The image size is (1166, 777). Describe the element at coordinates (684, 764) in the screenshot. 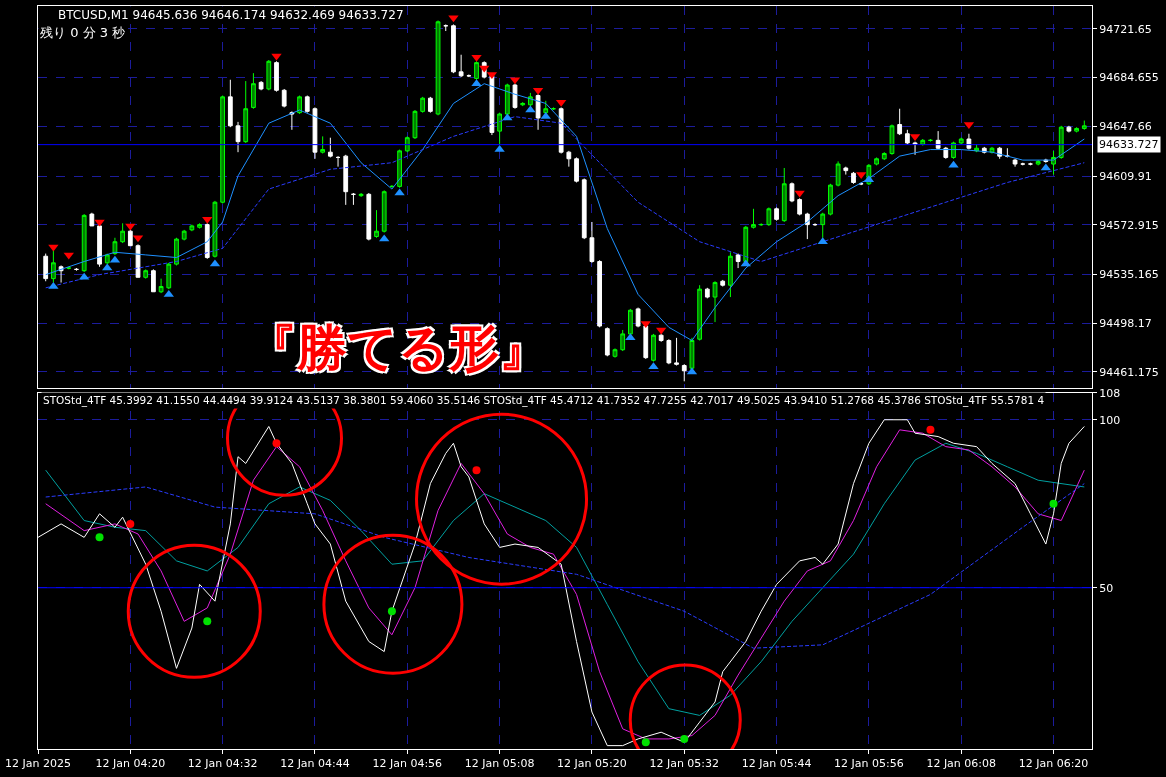

I see `x-tick-label: 12 Jan 05:32` at that location.